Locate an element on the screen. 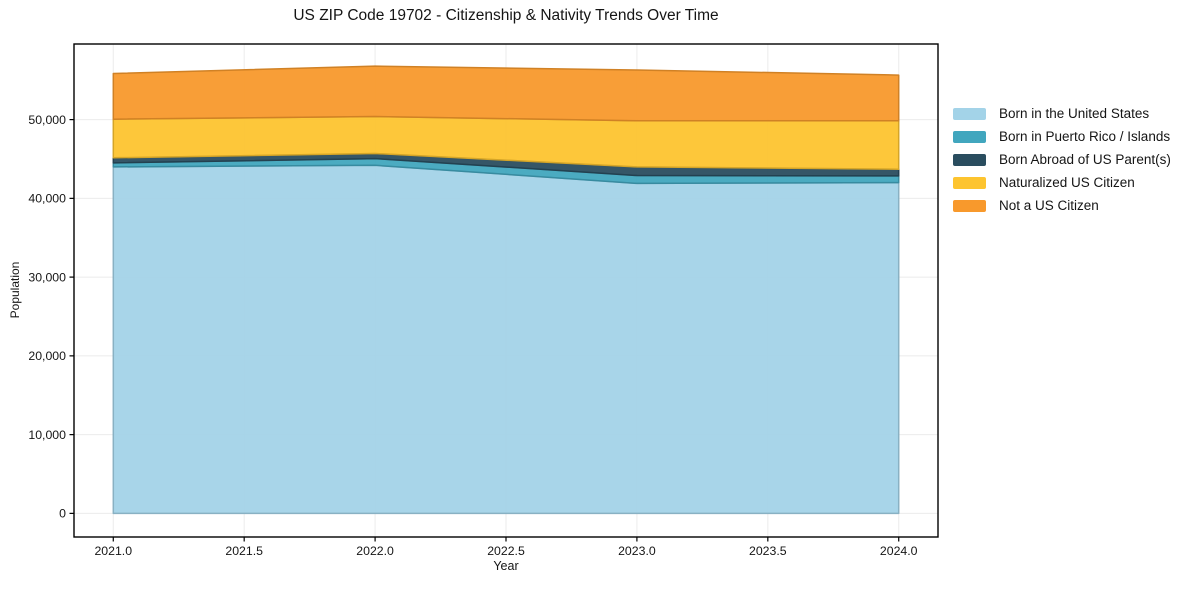 Image resolution: width=1189 pixels, height=590 pixels. legend-item: Born in Puerto Rico / Islands is located at coordinates (1062, 136).